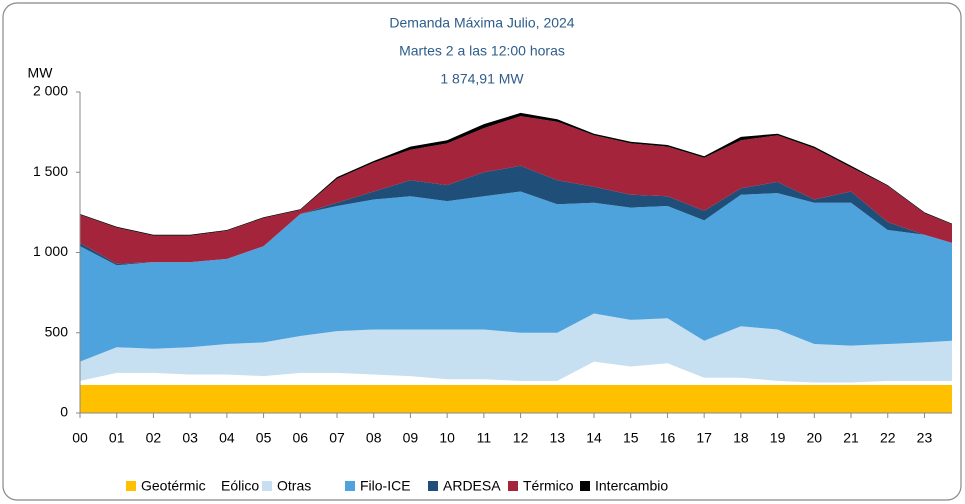 This screenshot has height=504, width=965. Describe the element at coordinates (472, 486) in the screenshot. I see `legend-label: ARDESA` at that location.